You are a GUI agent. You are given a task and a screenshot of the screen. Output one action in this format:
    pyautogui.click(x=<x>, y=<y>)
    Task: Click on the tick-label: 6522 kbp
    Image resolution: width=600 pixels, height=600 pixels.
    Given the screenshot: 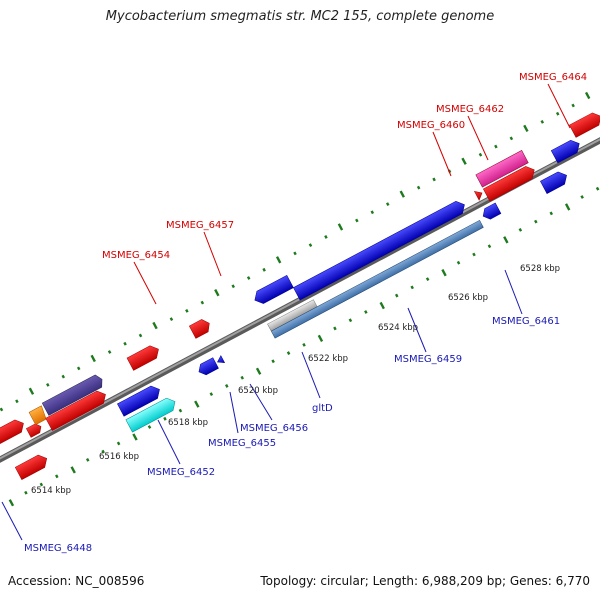 What is the action you would take?
    pyautogui.click(x=328, y=359)
    